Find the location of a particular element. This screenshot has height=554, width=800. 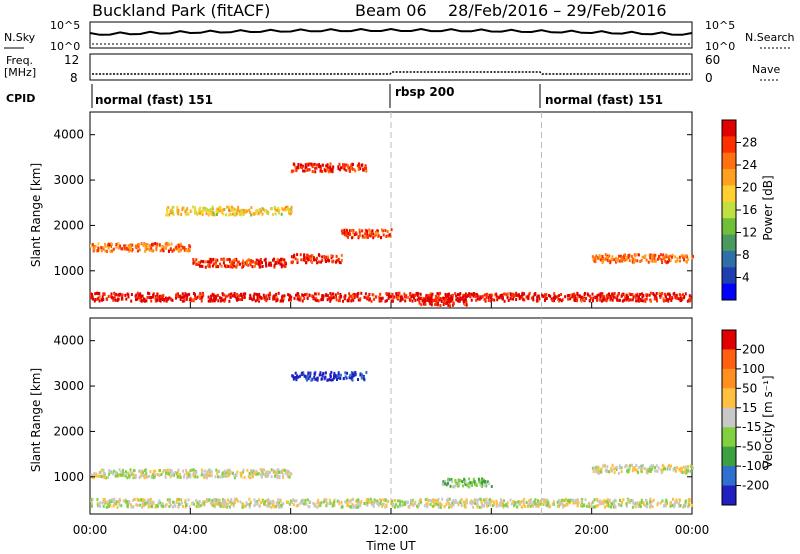

freq-right-tick-bottom: 0 is located at coordinates (709, 78).